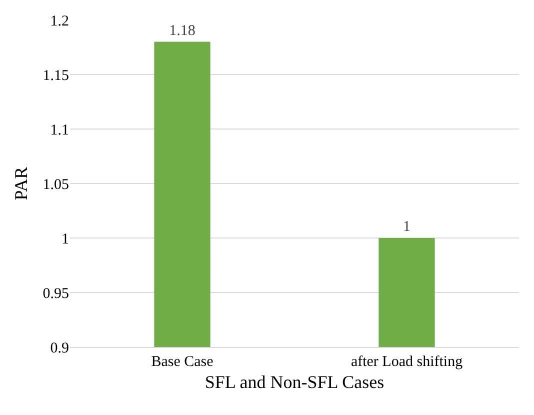  What do you see at coordinates (59, 21) in the screenshot?
I see `y-tick-label: 1.2` at bounding box center [59, 21].